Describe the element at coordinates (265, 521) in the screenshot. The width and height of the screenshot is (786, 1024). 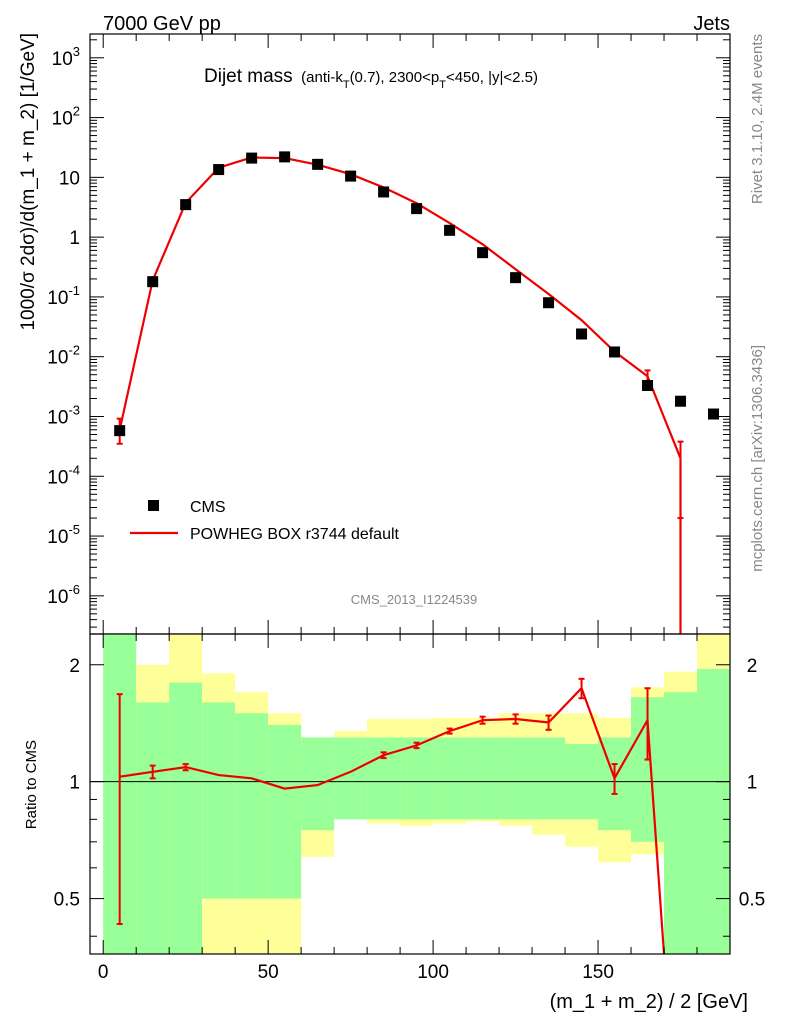
I see `legend: CMS POWHEG BOX r3744 default` at that location.